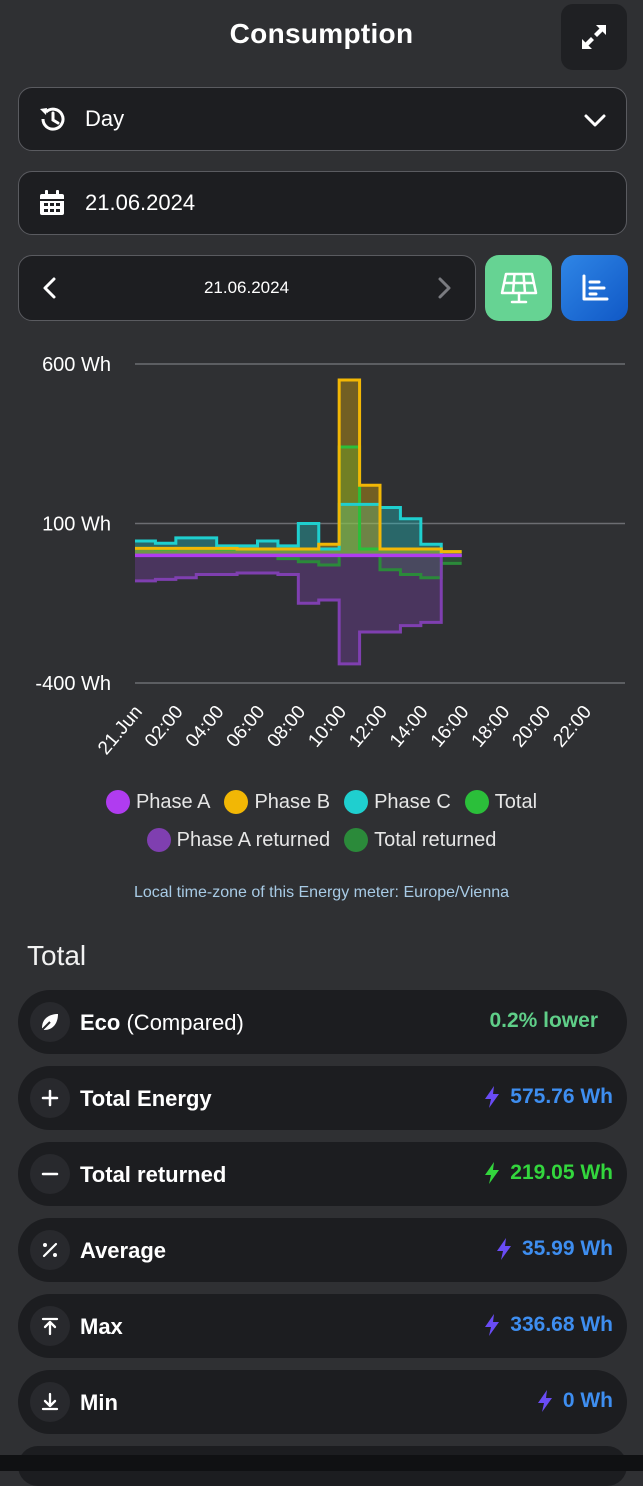 The image size is (643, 1486). What do you see at coordinates (76, 525) in the screenshot?
I see `y-tick-label: 100 Wh` at bounding box center [76, 525].